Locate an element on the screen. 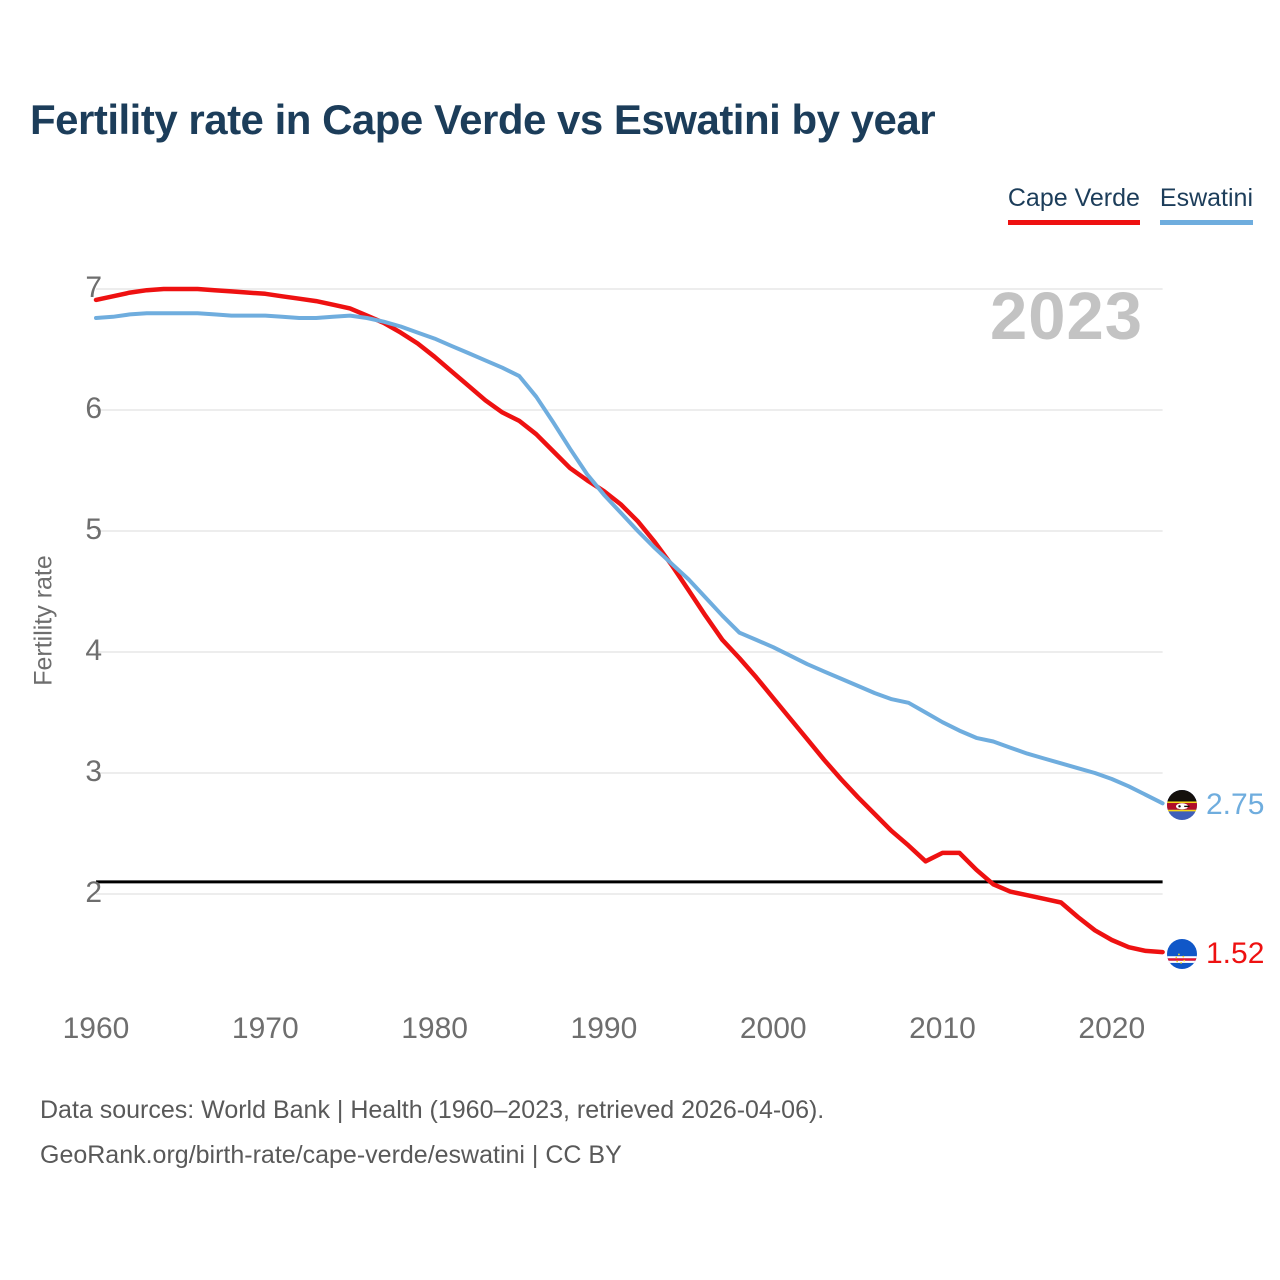  end-label-cape-verde: 1.52 is located at coordinates (1215, 954).